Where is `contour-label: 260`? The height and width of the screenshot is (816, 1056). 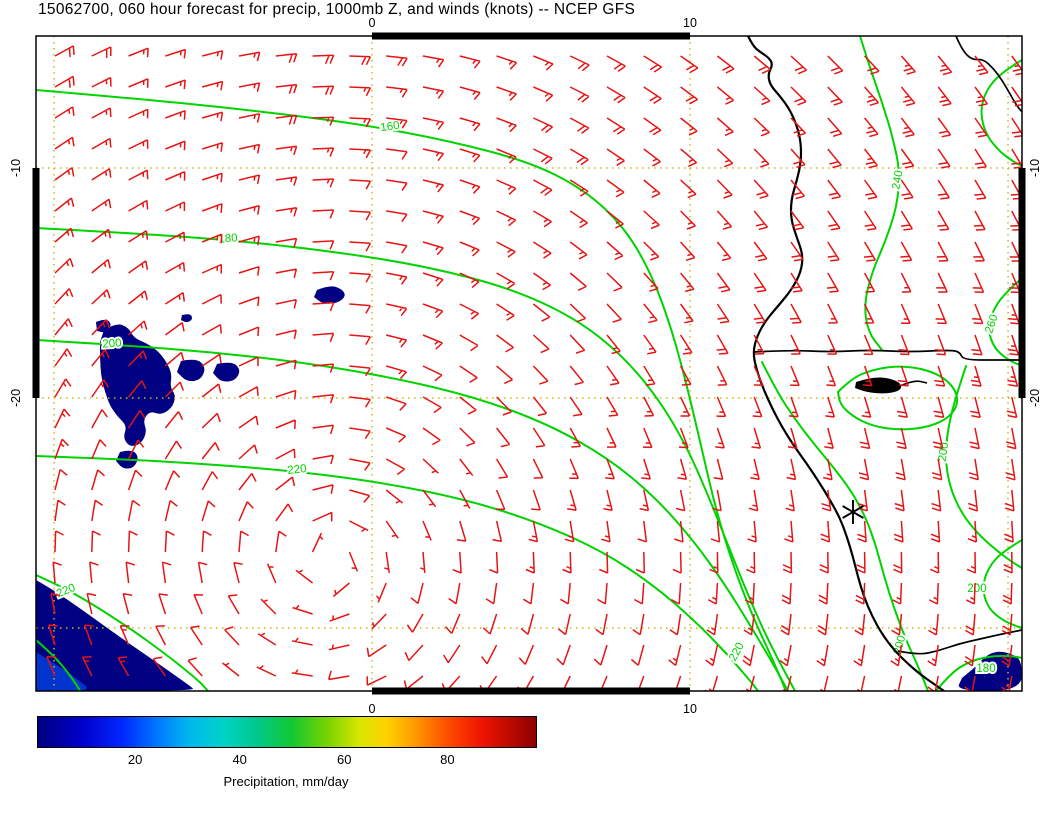 contour-label: 260 is located at coordinates (991, 324).